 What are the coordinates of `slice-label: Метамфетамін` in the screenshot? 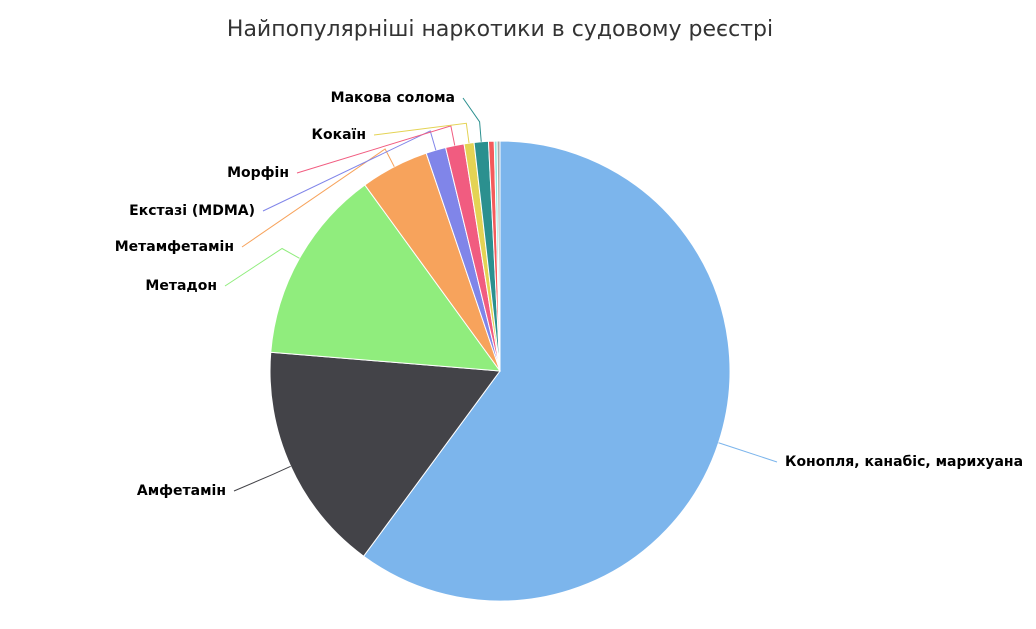 It's located at (174, 247).